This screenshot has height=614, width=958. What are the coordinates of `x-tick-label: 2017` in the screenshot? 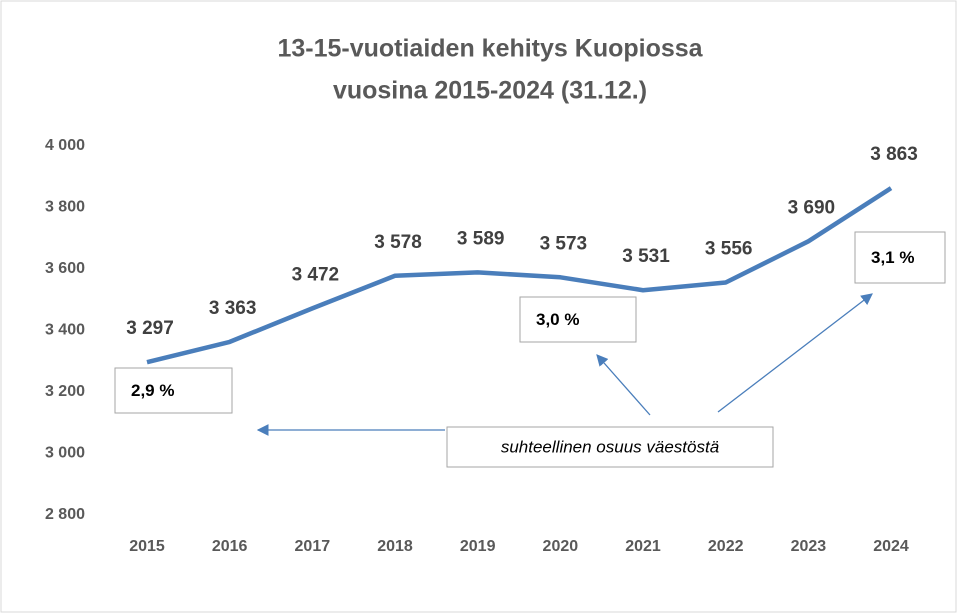 It's located at (313, 546).